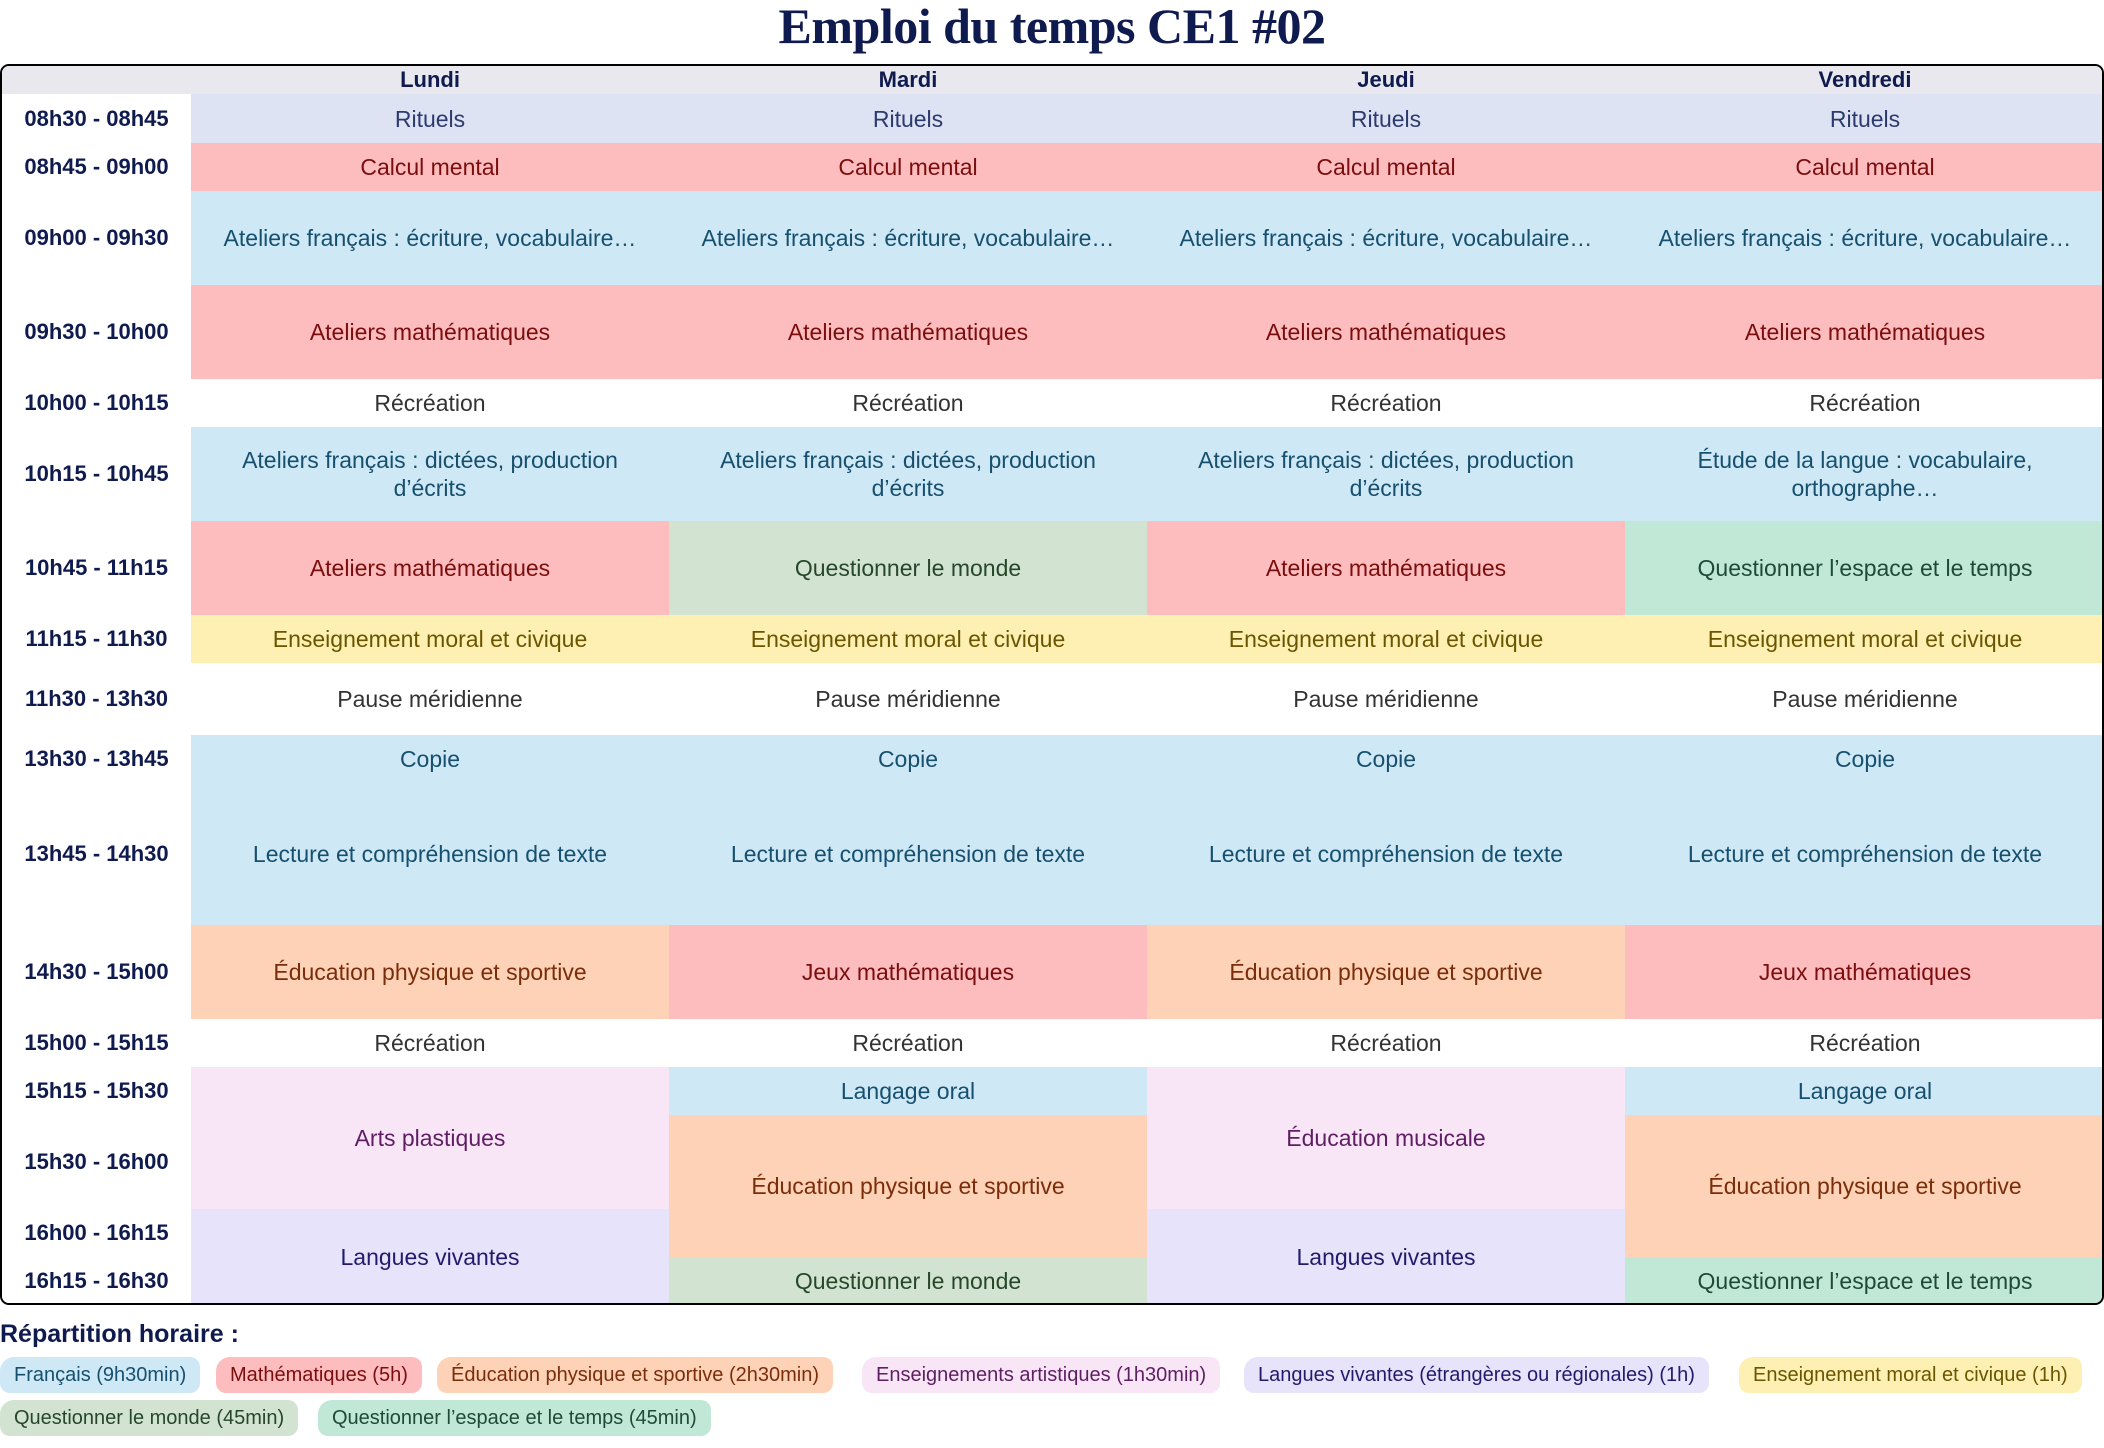 The width and height of the screenshot is (2104, 1448). What do you see at coordinates (97, 569) in the screenshot?
I see `time-slot: 10h45 - 11h15` at bounding box center [97, 569].